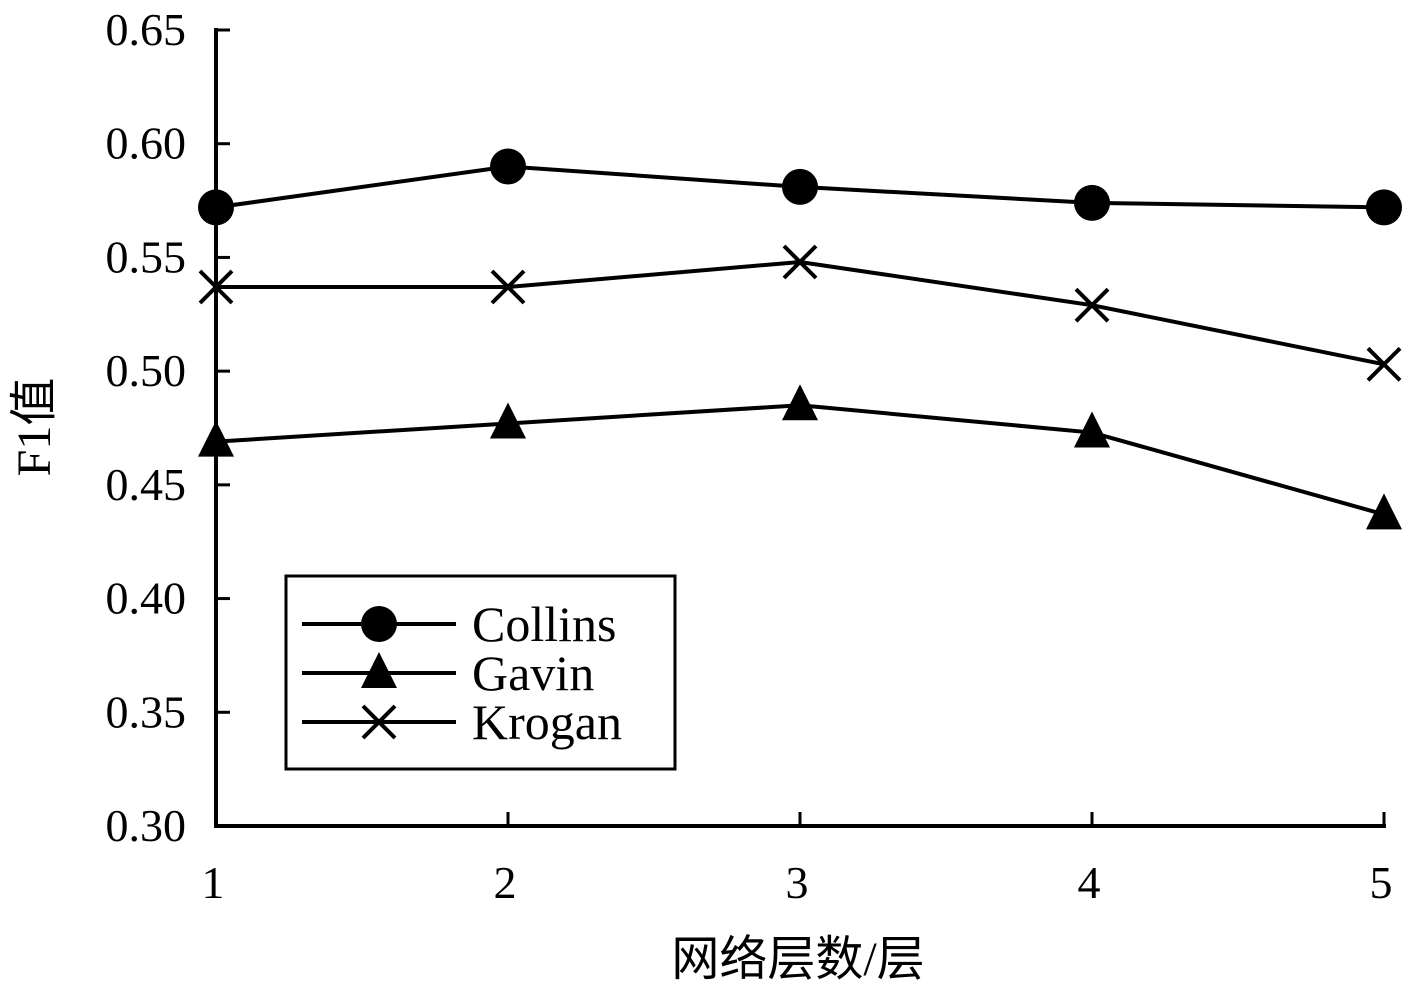 This screenshot has height=992, width=1416. What do you see at coordinates (146, 143) in the screenshot?
I see `y-tick-label: 0.60` at bounding box center [146, 143].